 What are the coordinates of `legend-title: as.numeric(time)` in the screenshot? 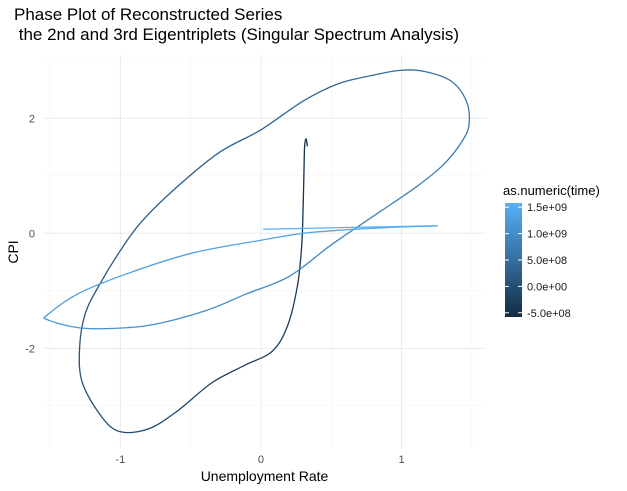 It's located at (551, 190).